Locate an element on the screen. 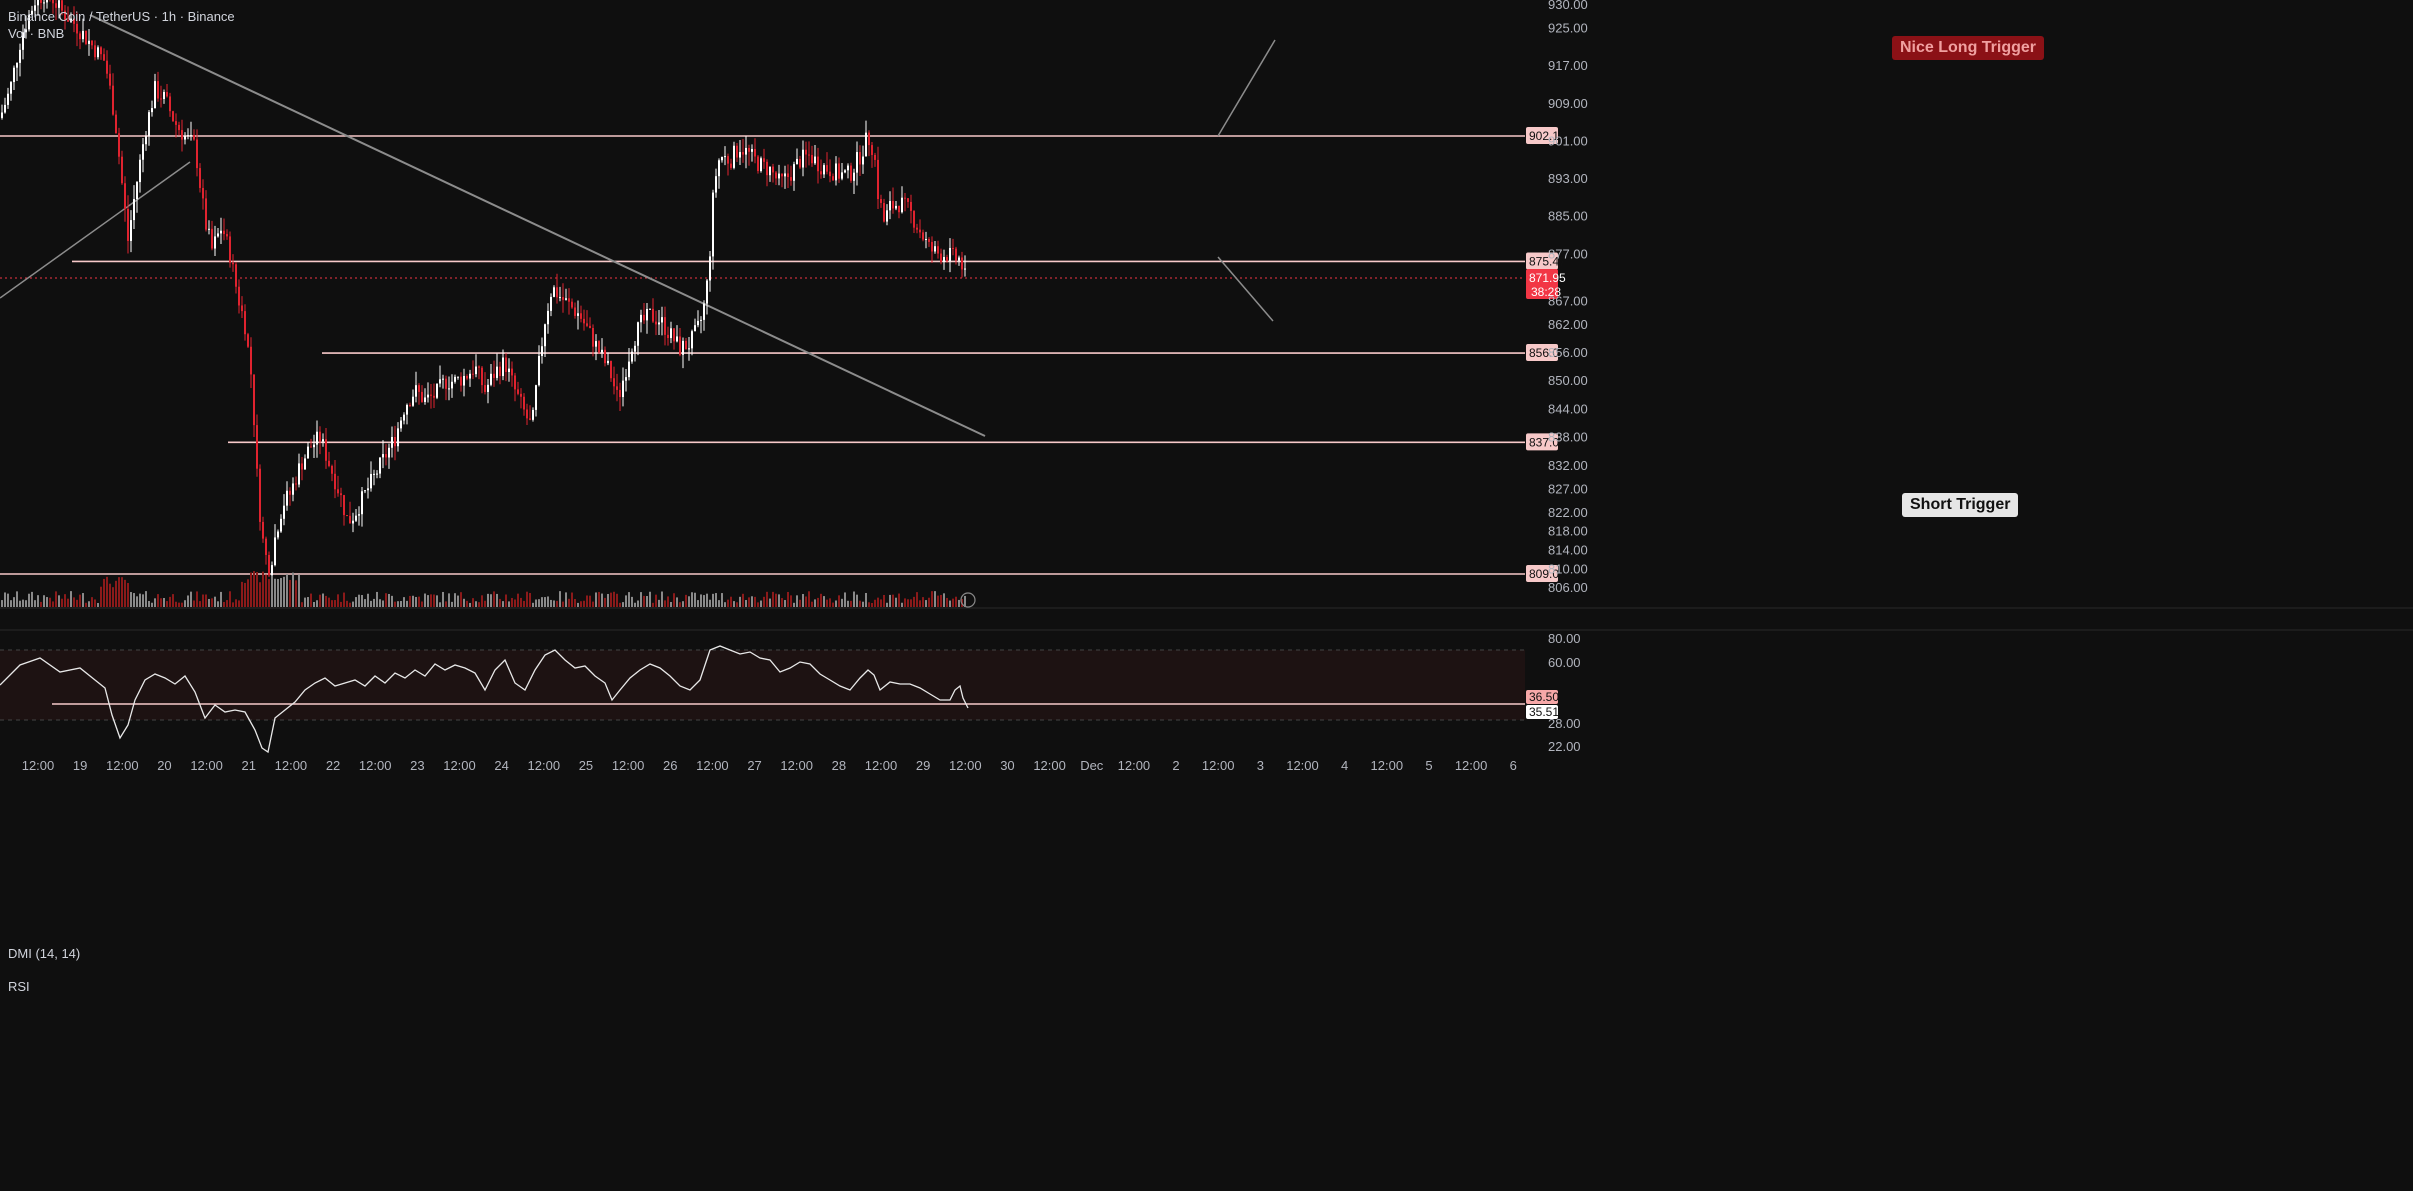 This screenshot has width=2413, height=1191. short-trigger-label: Short Trigger is located at coordinates (1960, 505).